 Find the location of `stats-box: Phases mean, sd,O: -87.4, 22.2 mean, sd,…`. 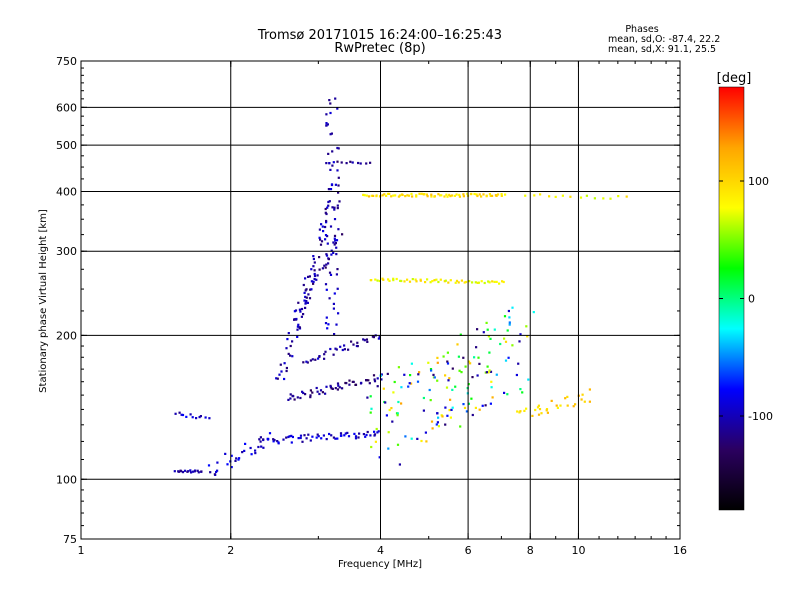

stats-box: Phases mean, sd,O: -87.4, 22.2 mean, sd,… is located at coordinates (664, 39).